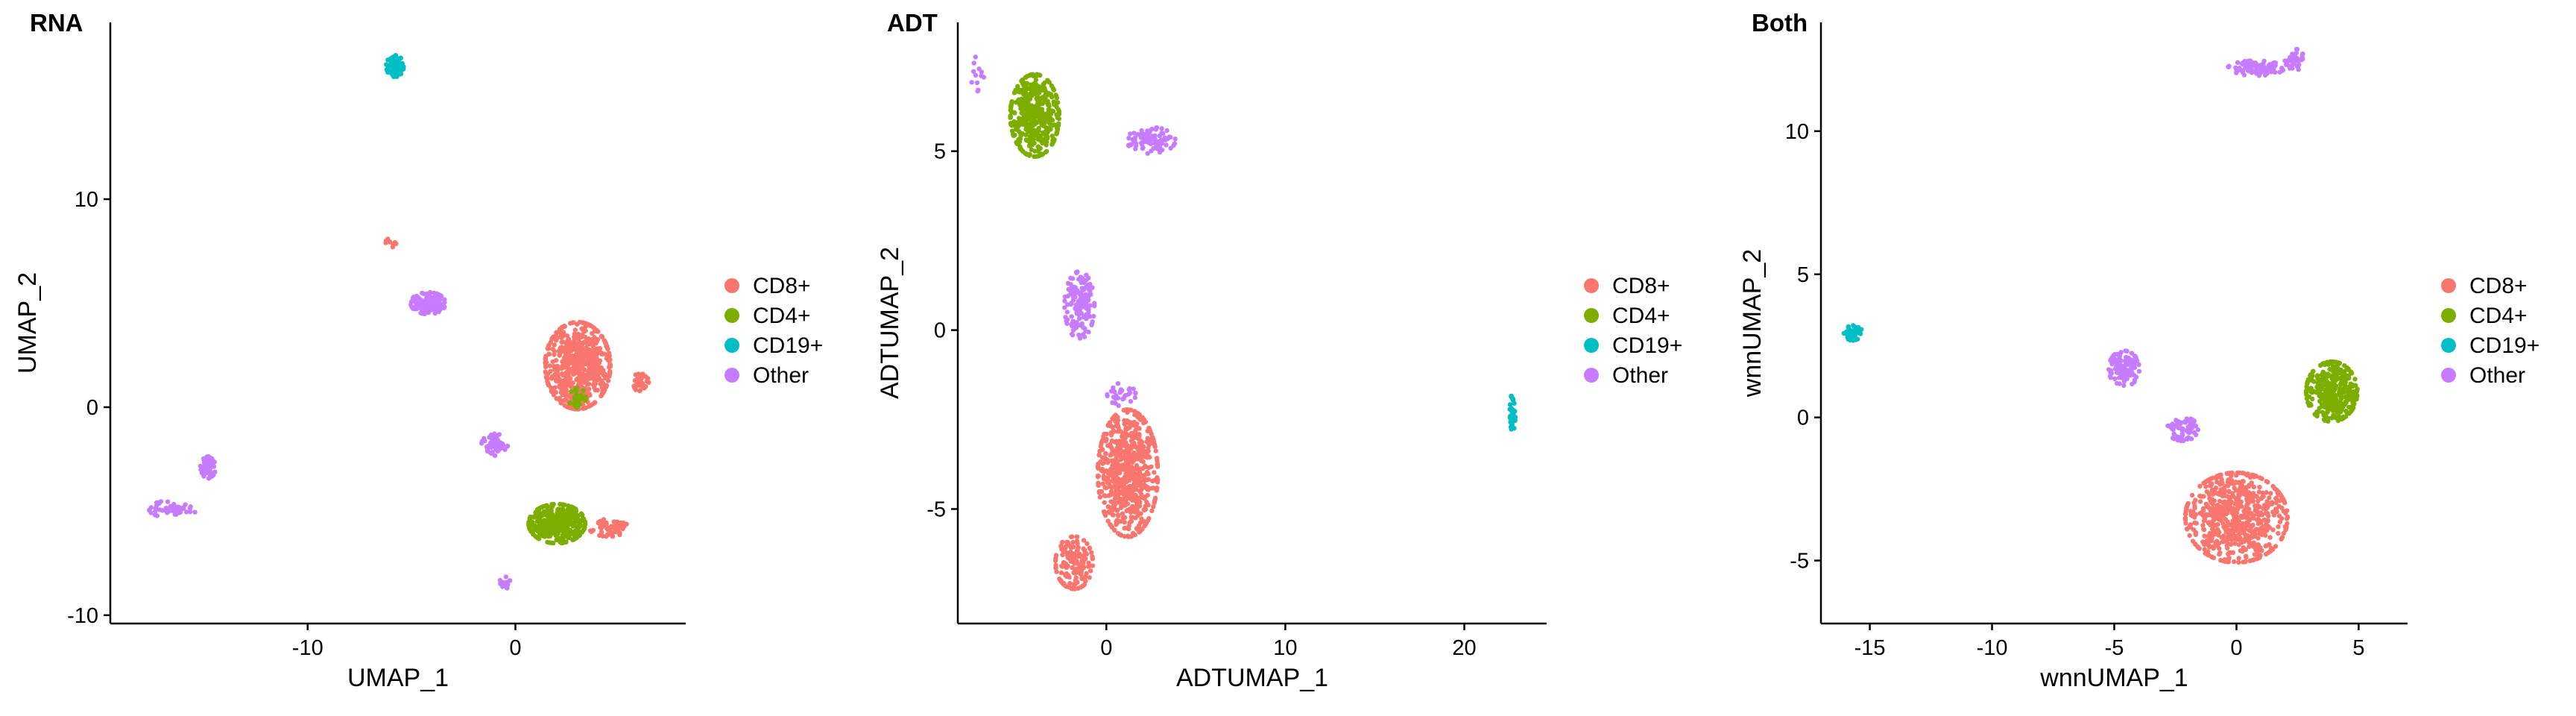 The width and height of the screenshot is (2576, 716). I want to click on legend-key-cd4-pos, so click(731, 315).